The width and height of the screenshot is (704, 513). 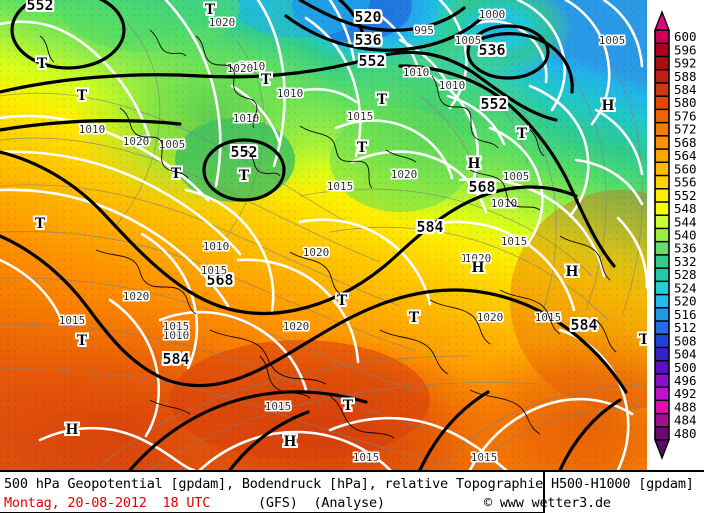 I want to click on geopotential-label: 536, so click(x=491, y=50).